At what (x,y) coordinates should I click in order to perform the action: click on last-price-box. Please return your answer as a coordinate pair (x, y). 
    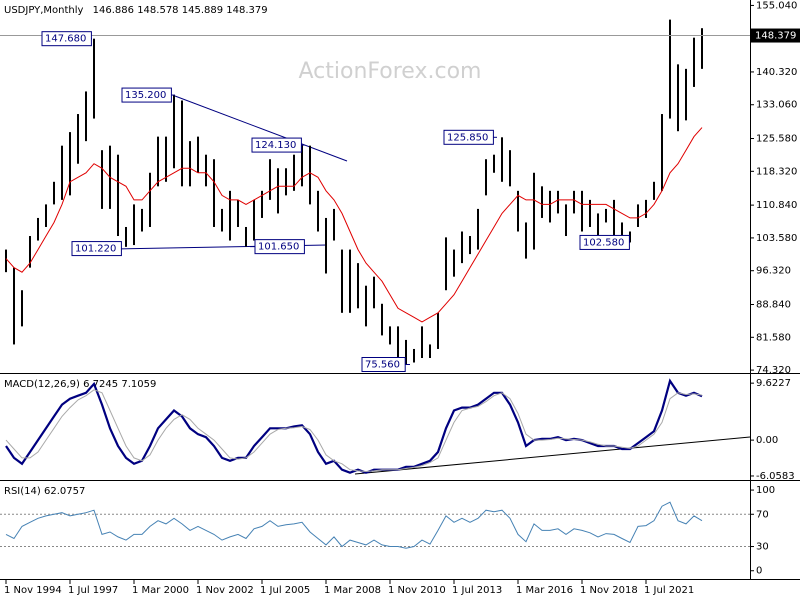
    Looking at the image, I should click on (775, 35).